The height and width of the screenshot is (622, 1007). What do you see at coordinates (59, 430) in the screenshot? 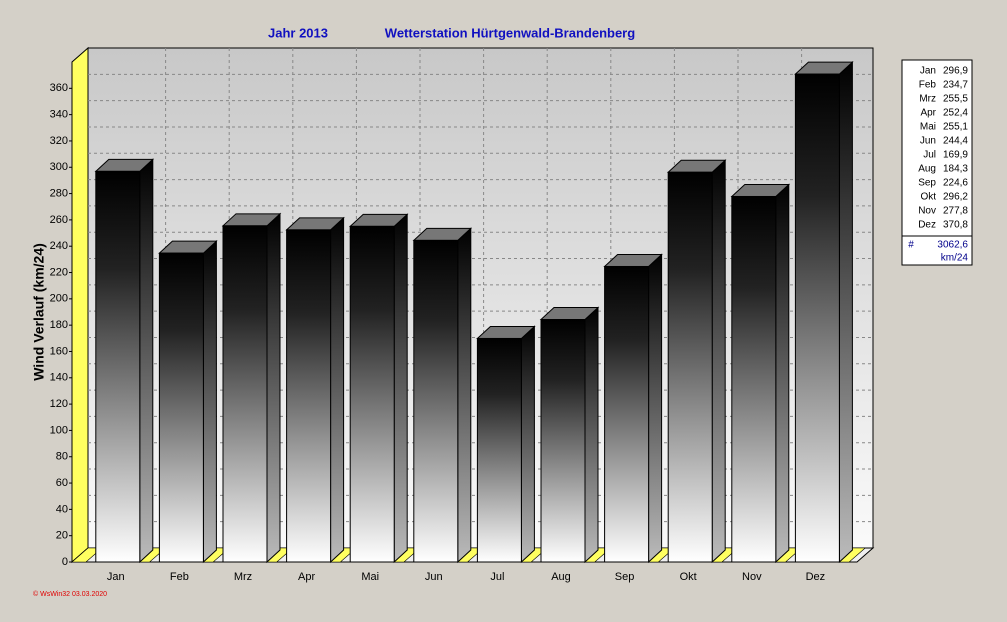
I see `y-tick-label: 100` at bounding box center [59, 430].